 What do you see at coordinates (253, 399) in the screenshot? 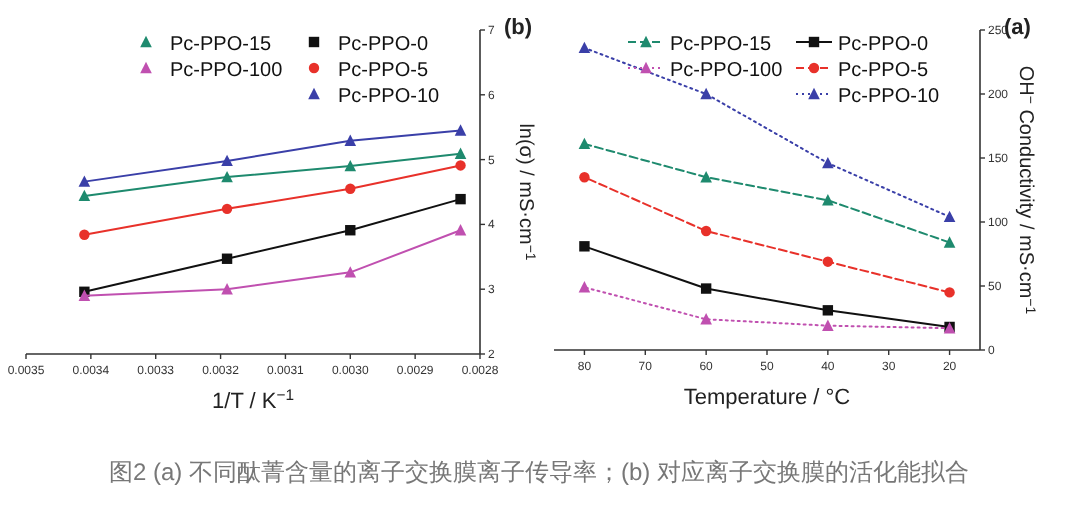
I see `x-axis-title: 1/T / K$^{−1}$` at bounding box center [253, 399].